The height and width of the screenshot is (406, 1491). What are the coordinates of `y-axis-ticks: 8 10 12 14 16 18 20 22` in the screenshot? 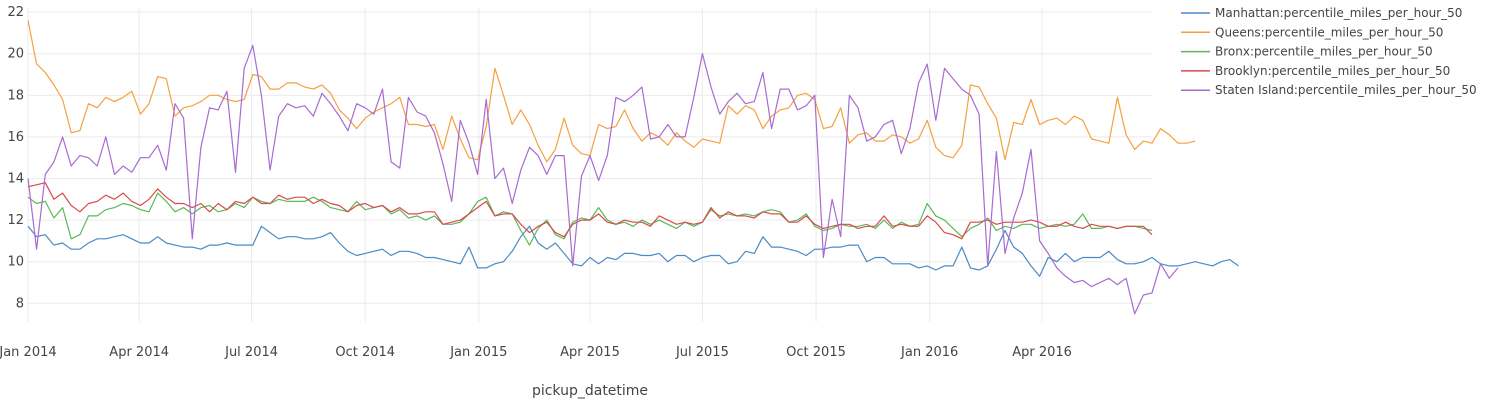 It's located at (15, 158).